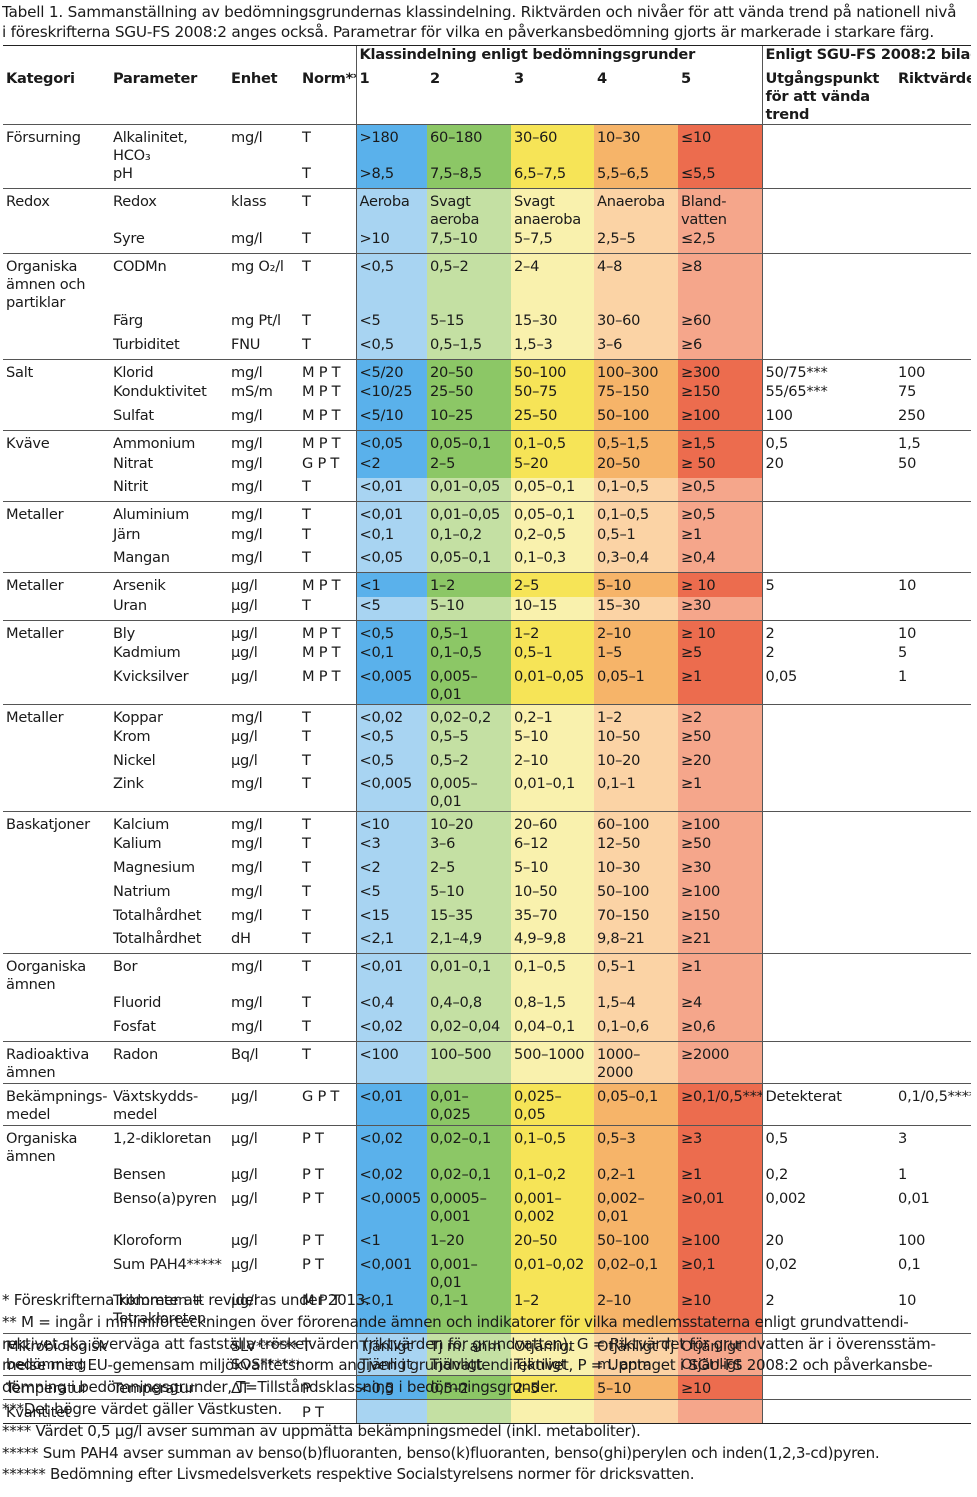 Image resolution: width=977 pixels, height=1497 pixels. What do you see at coordinates (56, 1387) in the screenshot?
I see `cell-kategori: Temperatur` at bounding box center [56, 1387].